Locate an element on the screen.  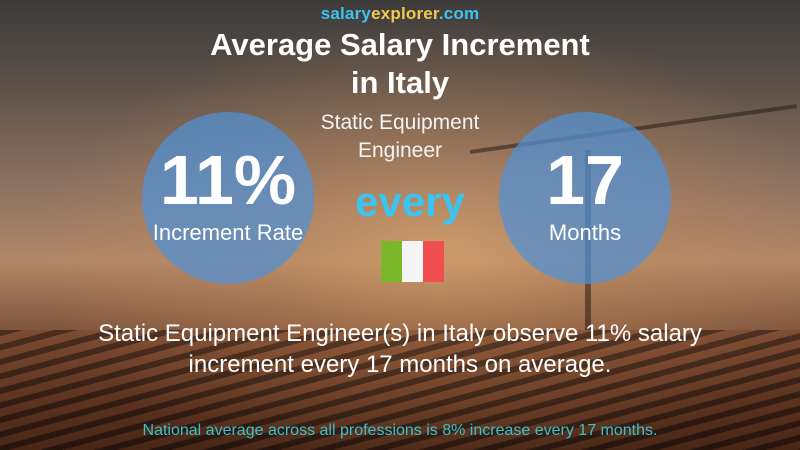
flag-red-stripe is located at coordinates (433, 261).